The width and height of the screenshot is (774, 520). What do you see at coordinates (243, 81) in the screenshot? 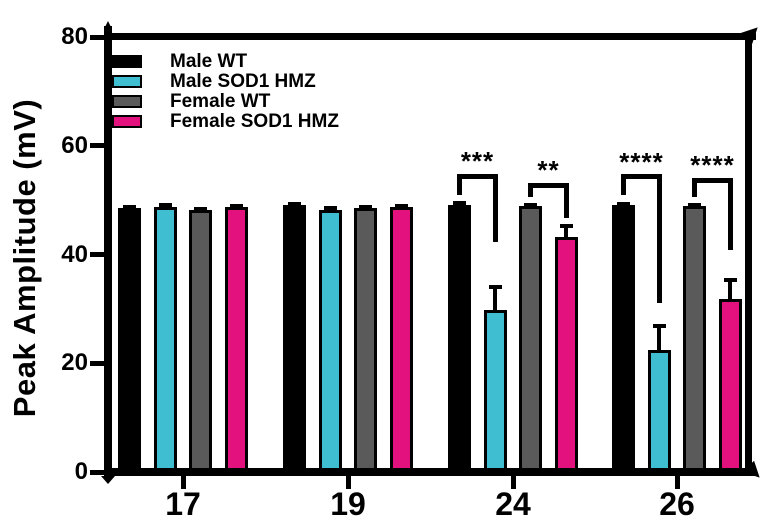
I see `legend-label-male-sod1-hmz: Male SOD1 HMZ` at bounding box center [243, 81].